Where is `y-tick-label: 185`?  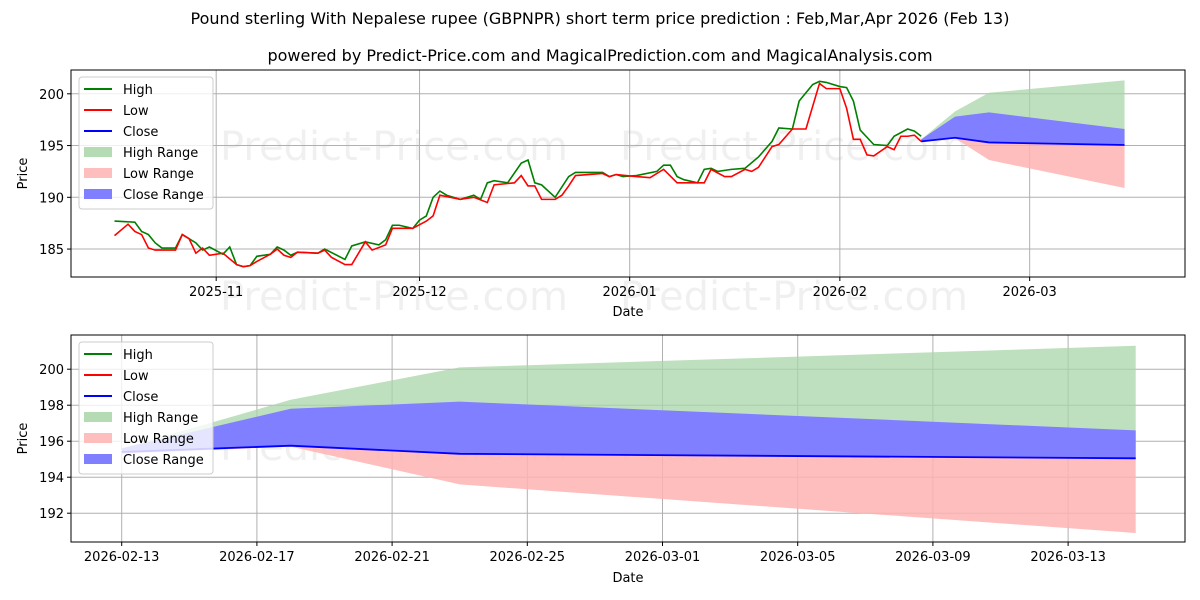 y-tick-label: 185 is located at coordinates (51, 250).